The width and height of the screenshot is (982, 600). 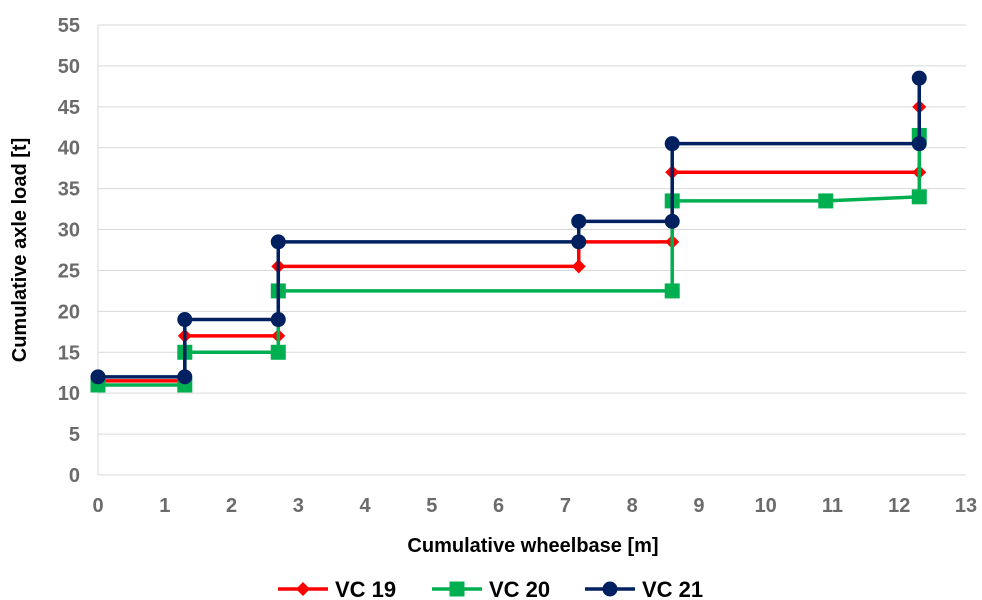 I want to click on y-tick-label: 0, so click(x=74, y=476).